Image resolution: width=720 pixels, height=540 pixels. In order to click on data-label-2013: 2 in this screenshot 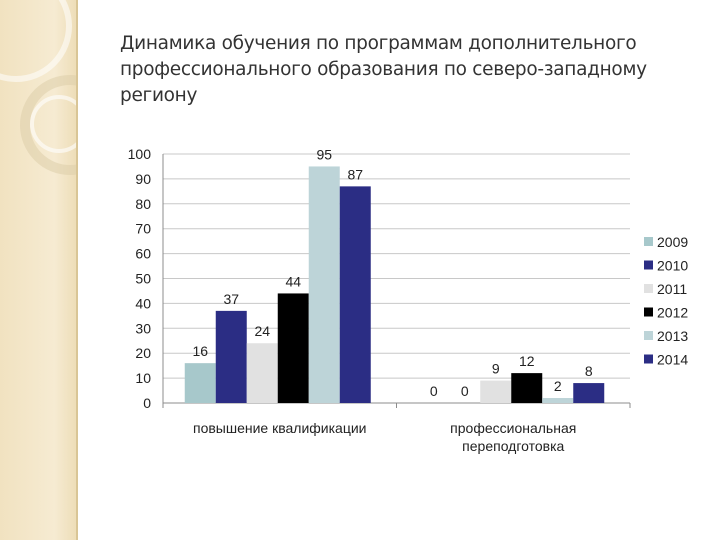, I will do `click(558, 386)`.